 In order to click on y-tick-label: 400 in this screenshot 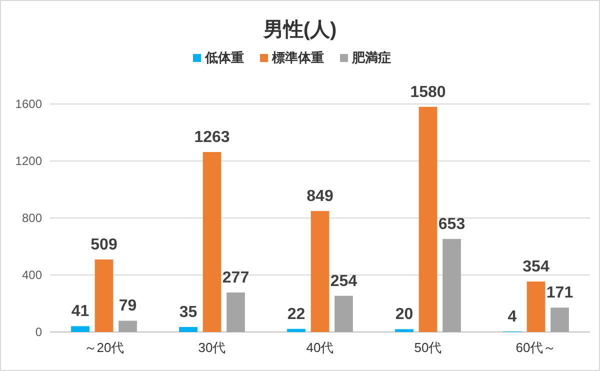, I will do `click(32, 275)`.